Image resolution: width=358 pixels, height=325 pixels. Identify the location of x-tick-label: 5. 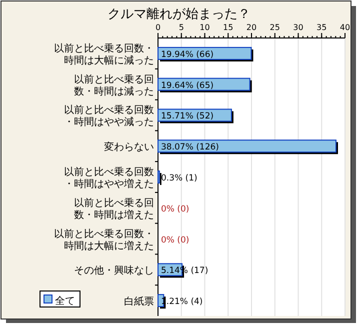
(181, 27).